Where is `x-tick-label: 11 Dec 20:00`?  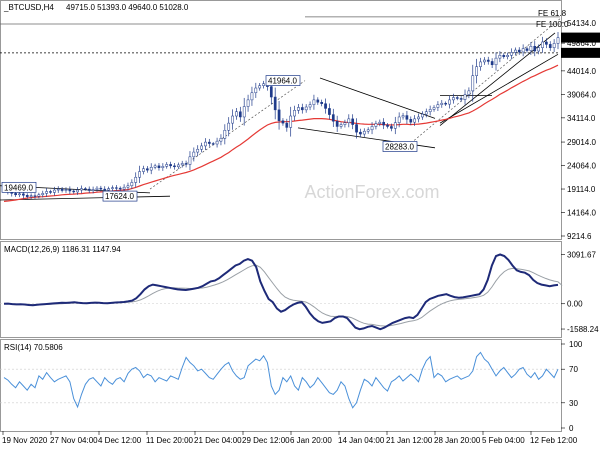 x-tick-label: 11 Dec 20:00 is located at coordinates (170, 440).